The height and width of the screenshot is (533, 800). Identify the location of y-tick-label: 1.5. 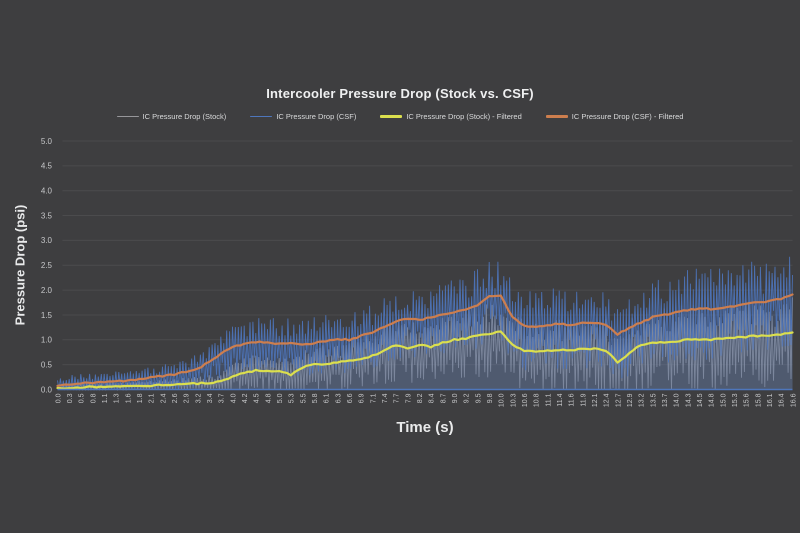
(47, 315).